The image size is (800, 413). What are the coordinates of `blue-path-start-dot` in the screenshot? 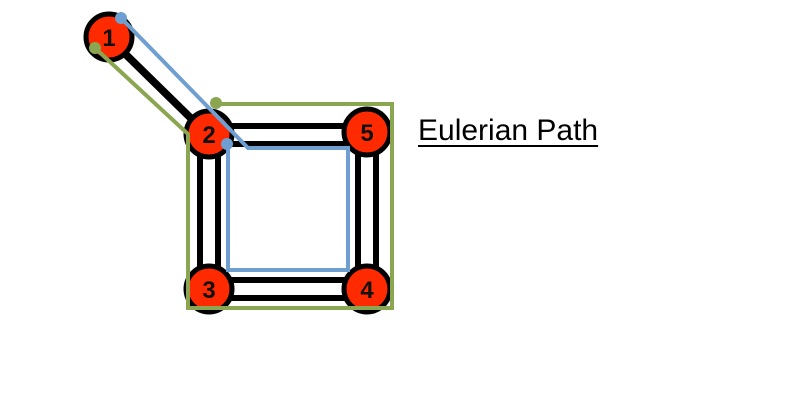 It's located at (121, 18).